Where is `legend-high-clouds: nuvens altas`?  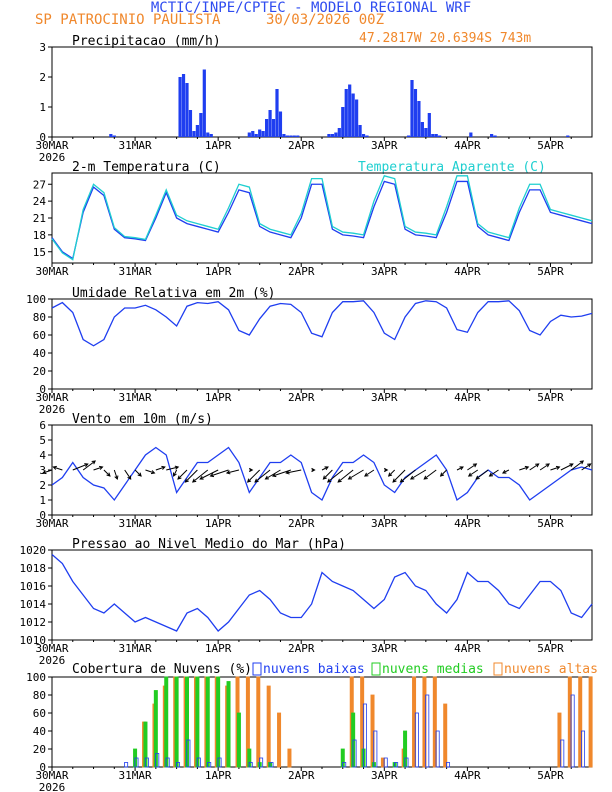 legend-high-clouds: nuvens altas is located at coordinates (551, 669).